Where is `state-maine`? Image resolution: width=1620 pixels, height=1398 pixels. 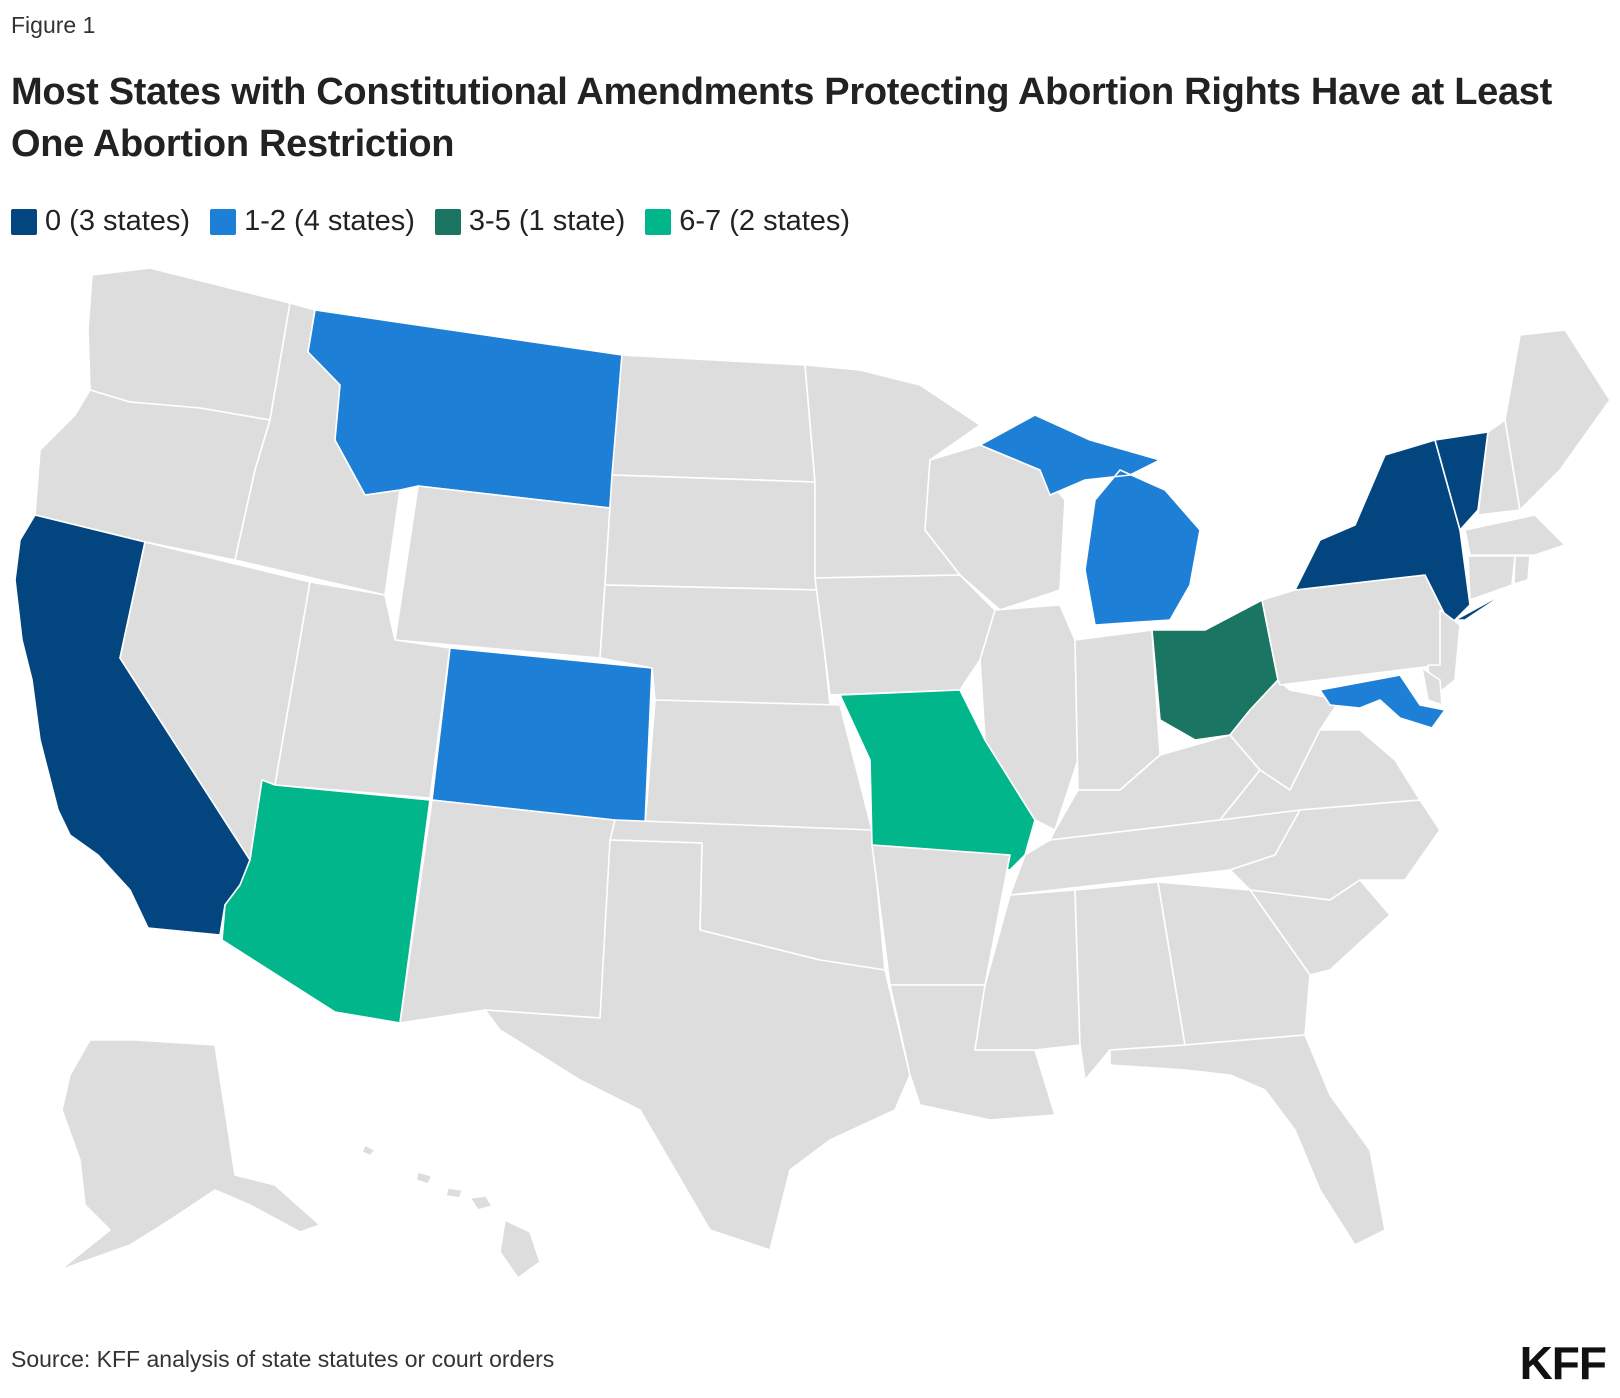
state-maine is located at coordinates (1557, 420).